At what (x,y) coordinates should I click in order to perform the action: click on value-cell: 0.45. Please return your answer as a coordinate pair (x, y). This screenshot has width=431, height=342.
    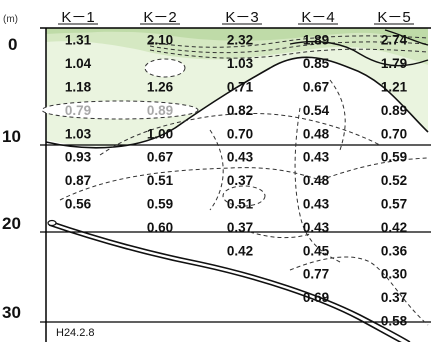
    Looking at the image, I should click on (316, 250).